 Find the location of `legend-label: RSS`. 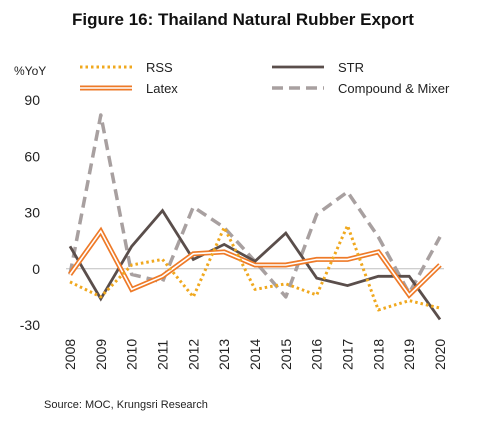

legend-label: RSS is located at coordinates (159, 67).